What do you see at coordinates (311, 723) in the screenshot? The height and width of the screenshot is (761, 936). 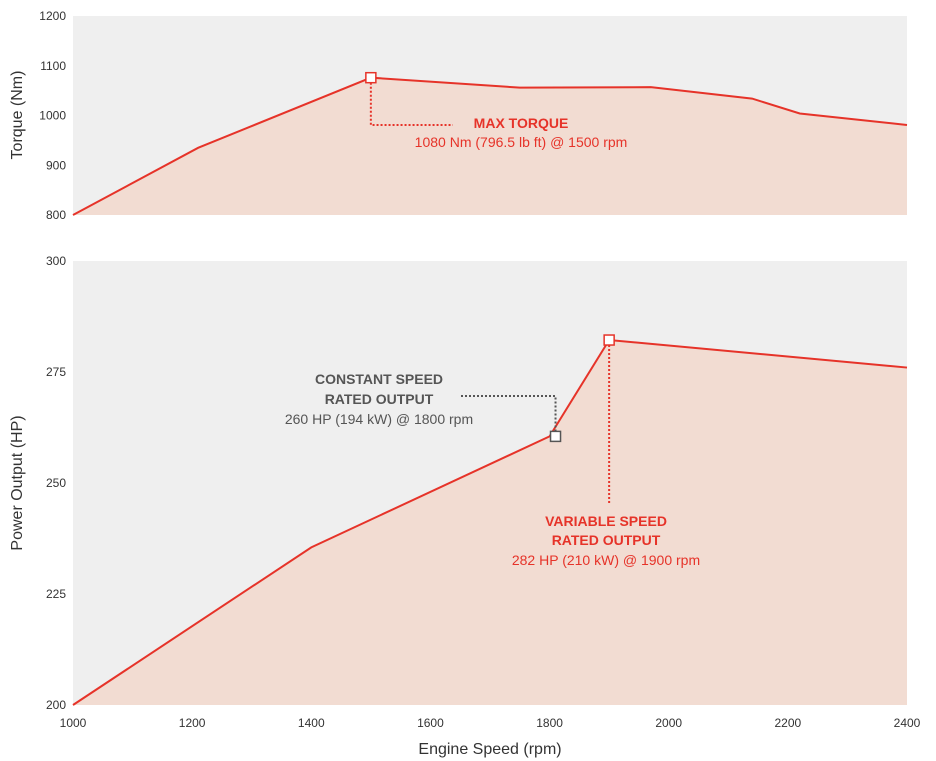 I see `x-tick-label: 1400` at bounding box center [311, 723].